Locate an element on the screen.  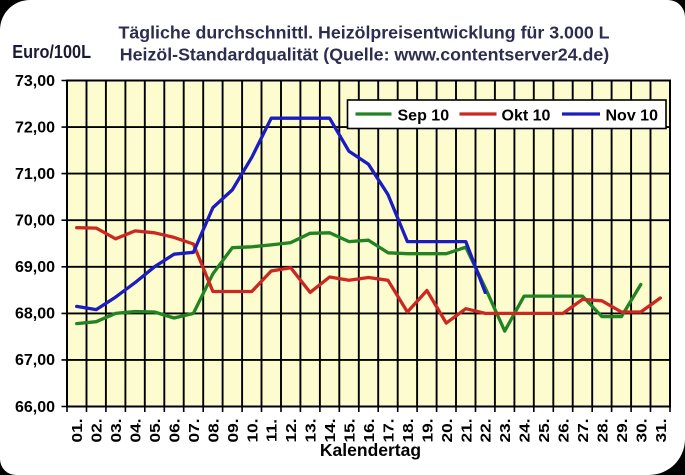
svg-text: 17. is located at coordinates (389, 431).